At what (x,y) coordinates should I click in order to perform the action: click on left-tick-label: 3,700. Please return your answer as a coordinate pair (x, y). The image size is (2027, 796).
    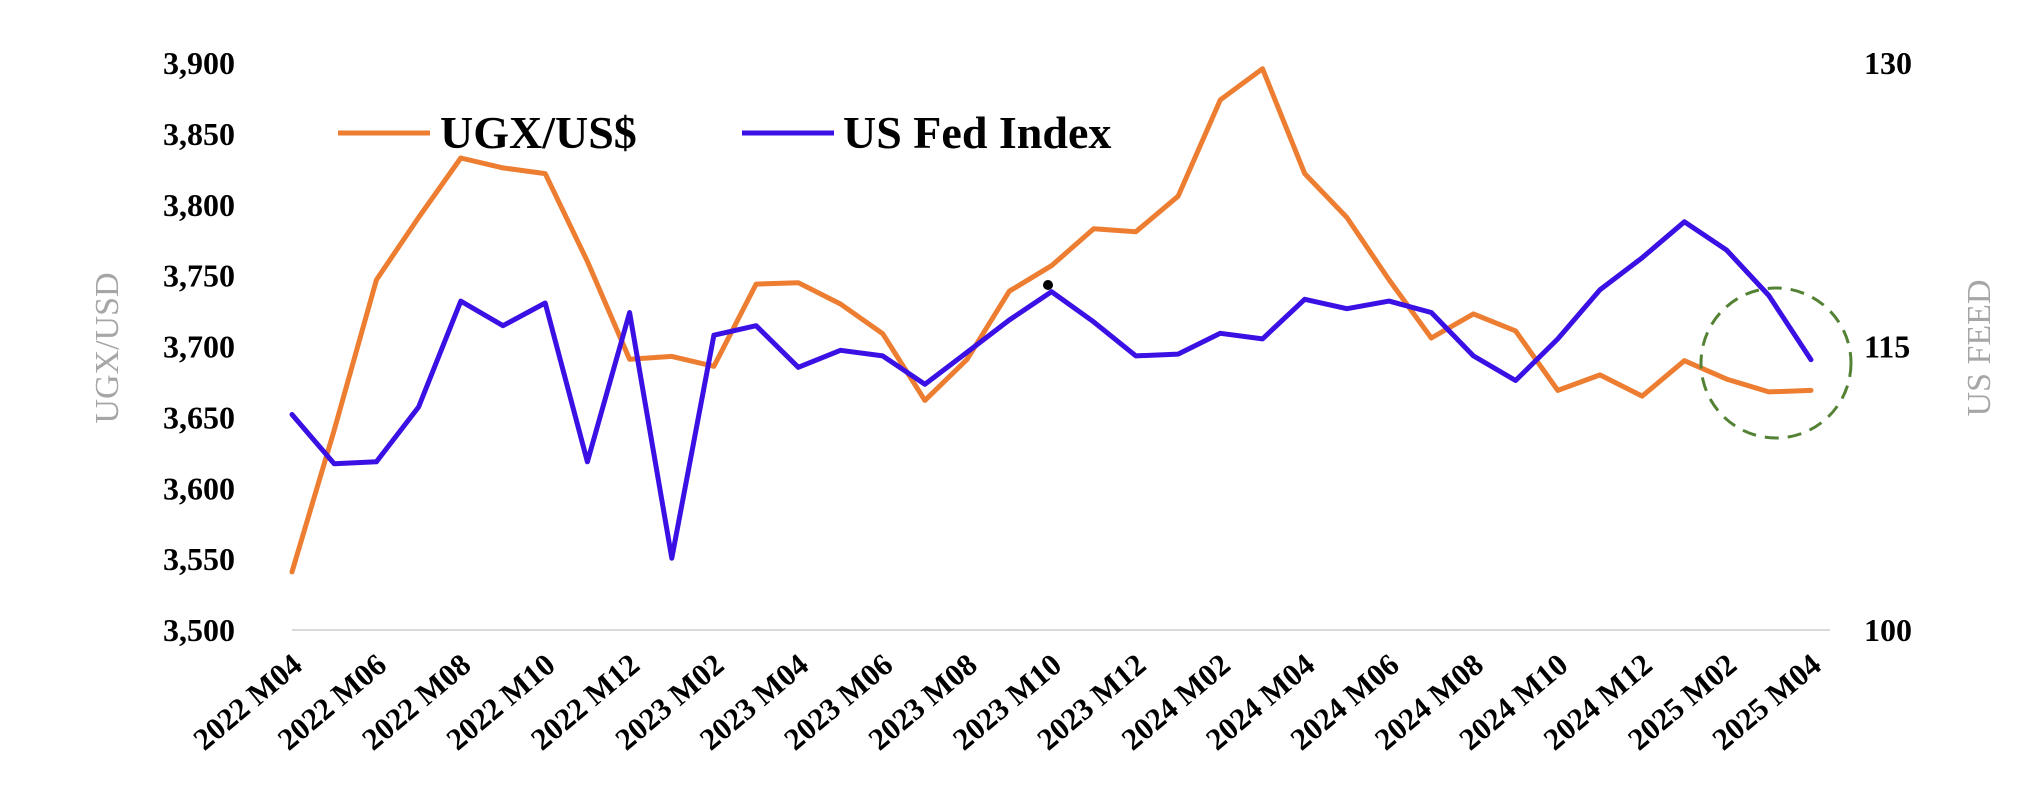
    Looking at the image, I should click on (199, 347).